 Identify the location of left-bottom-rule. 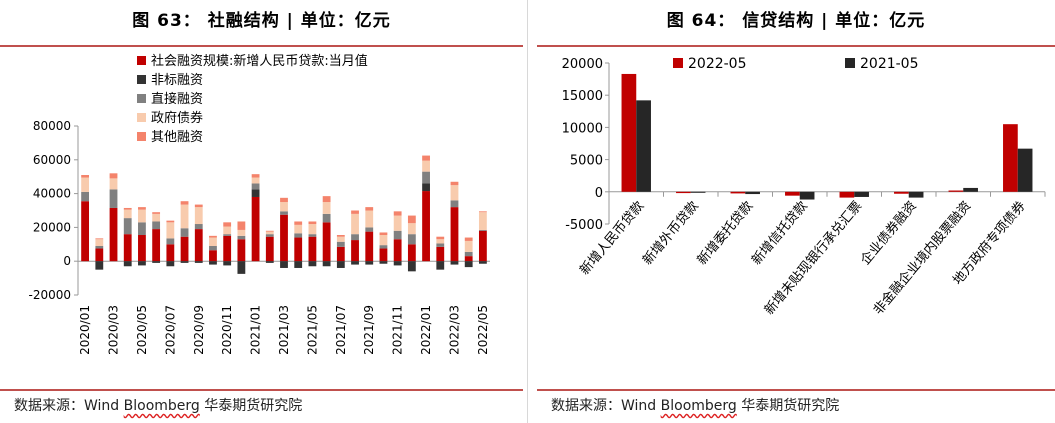
(261, 390).